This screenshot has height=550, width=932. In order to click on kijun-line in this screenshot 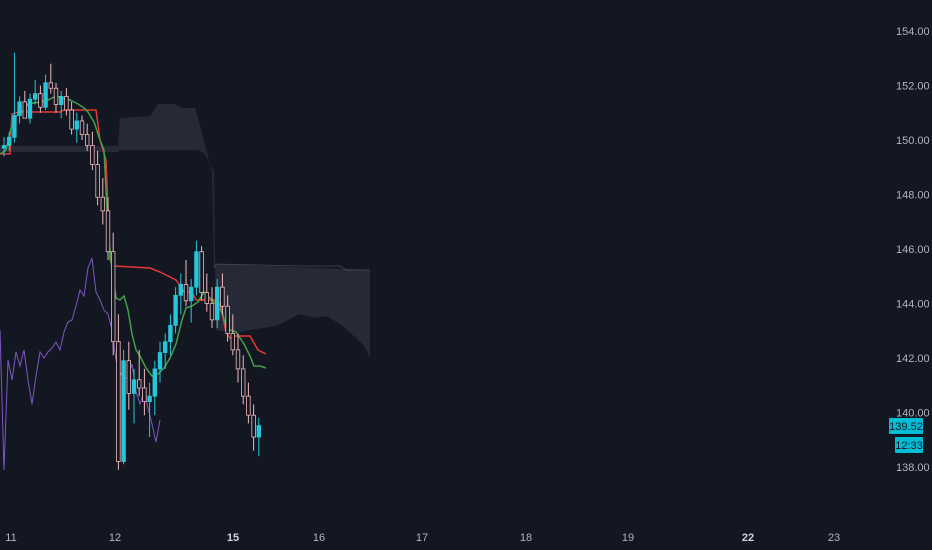, I will do `click(133, 232)`.